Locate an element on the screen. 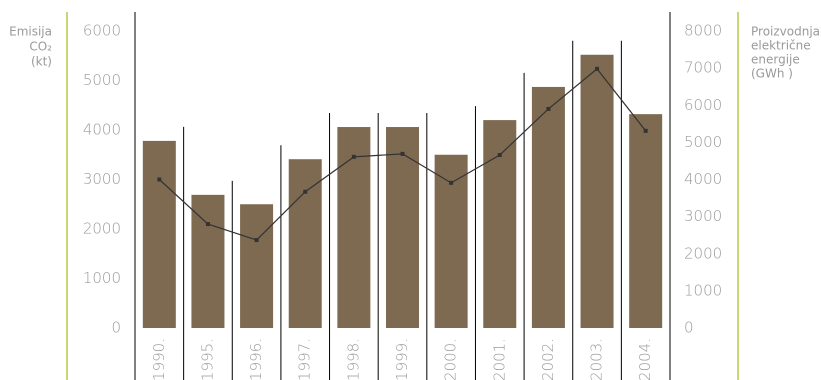 This screenshot has width=821, height=380. y2-tick-label: 7000 is located at coordinates (703, 68).